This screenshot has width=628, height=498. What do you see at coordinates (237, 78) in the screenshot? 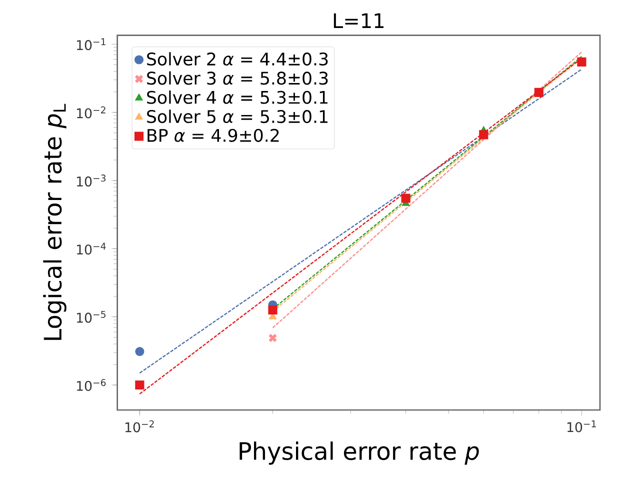
I see `legend-label: Solver 3 α = 5.8±0.3` at bounding box center [237, 78].